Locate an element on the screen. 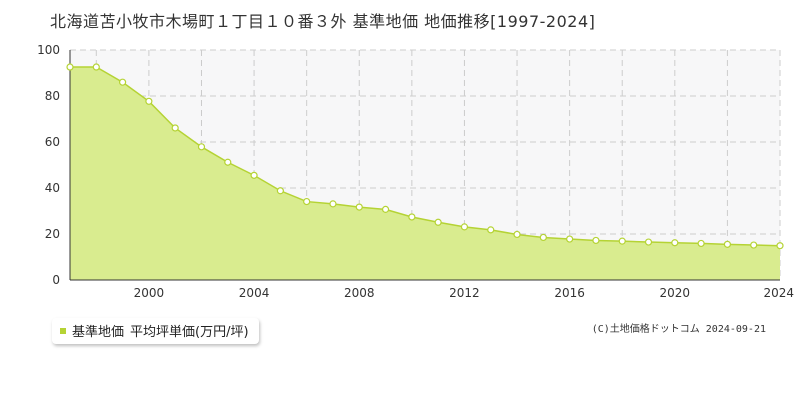 Image resolution: width=800 pixels, height=400 pixels. x-tick-label: 2012 is located at coordinates (464, 293).